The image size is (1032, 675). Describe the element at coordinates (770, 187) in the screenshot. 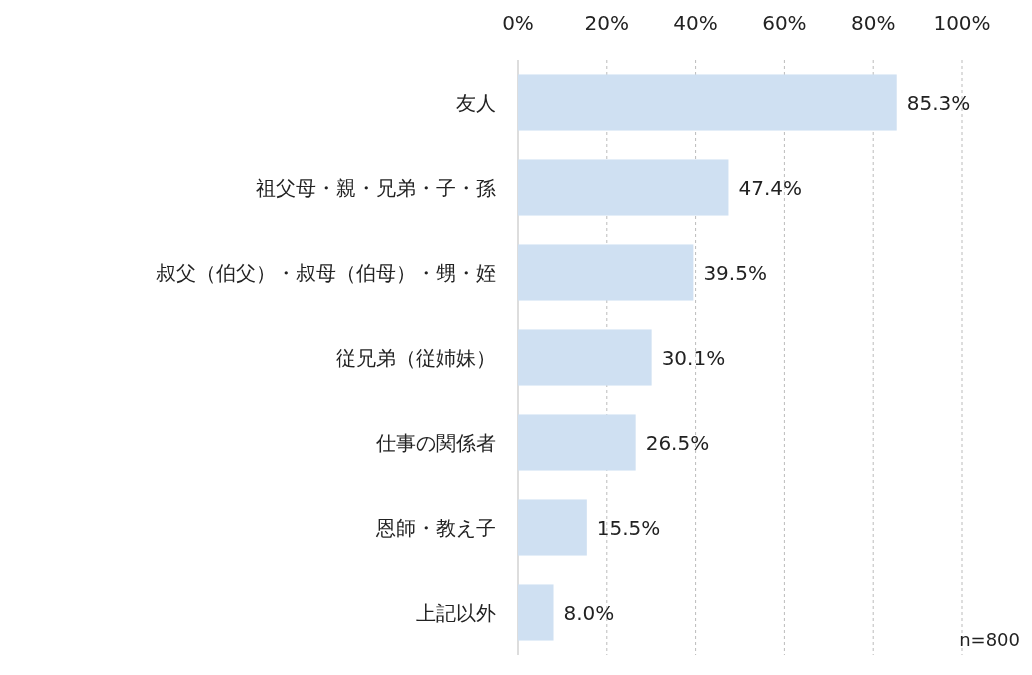

I see `data-label: 47.4%` at that location.